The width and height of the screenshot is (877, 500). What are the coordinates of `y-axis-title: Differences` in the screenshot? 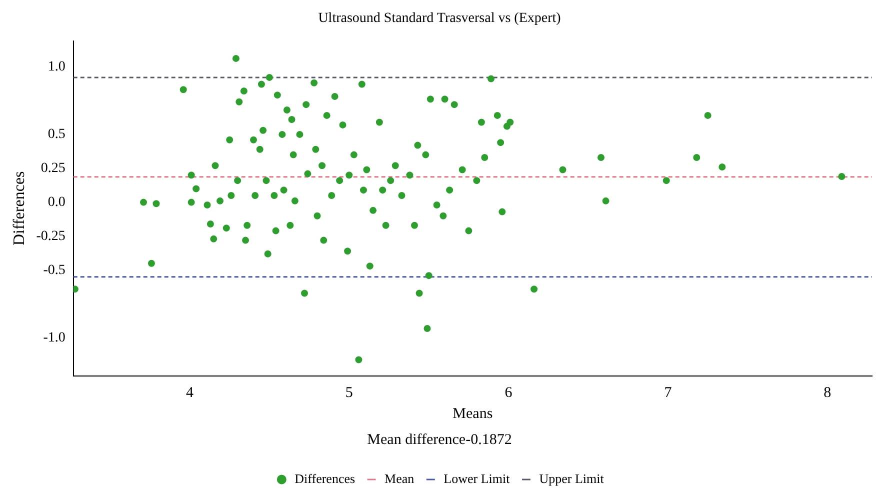 It's located at (19, 208).